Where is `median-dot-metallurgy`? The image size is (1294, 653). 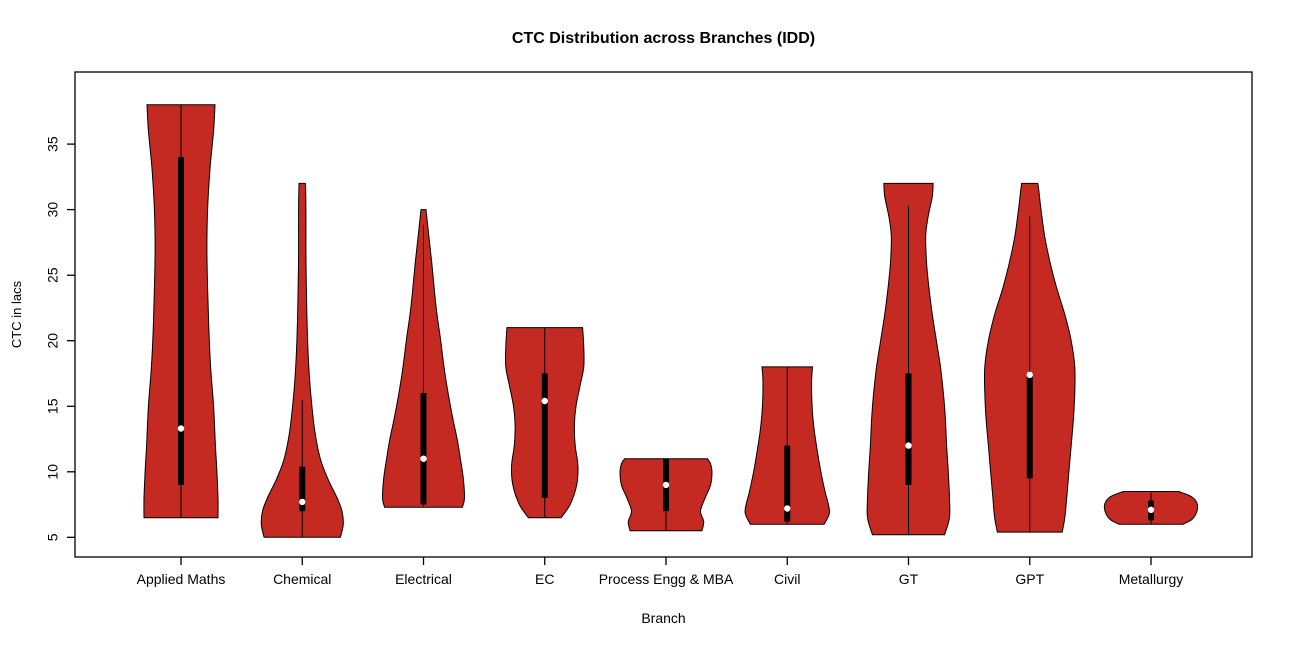
median-dot-metallurgy is located at coordinates (1151, 509).